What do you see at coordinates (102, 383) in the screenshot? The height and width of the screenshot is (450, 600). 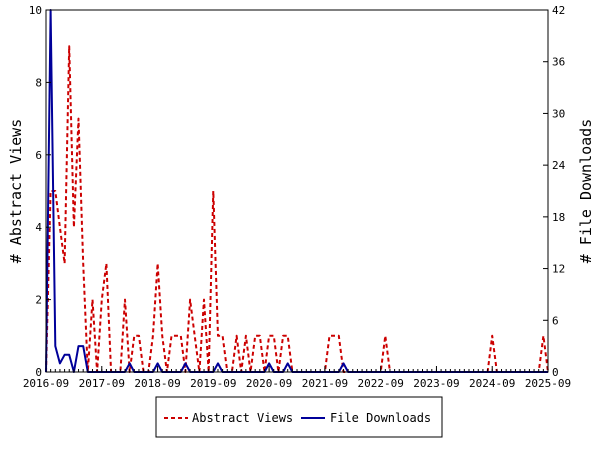 I see `x-tick-label: 2017-09` at bounding box center [102, 383].